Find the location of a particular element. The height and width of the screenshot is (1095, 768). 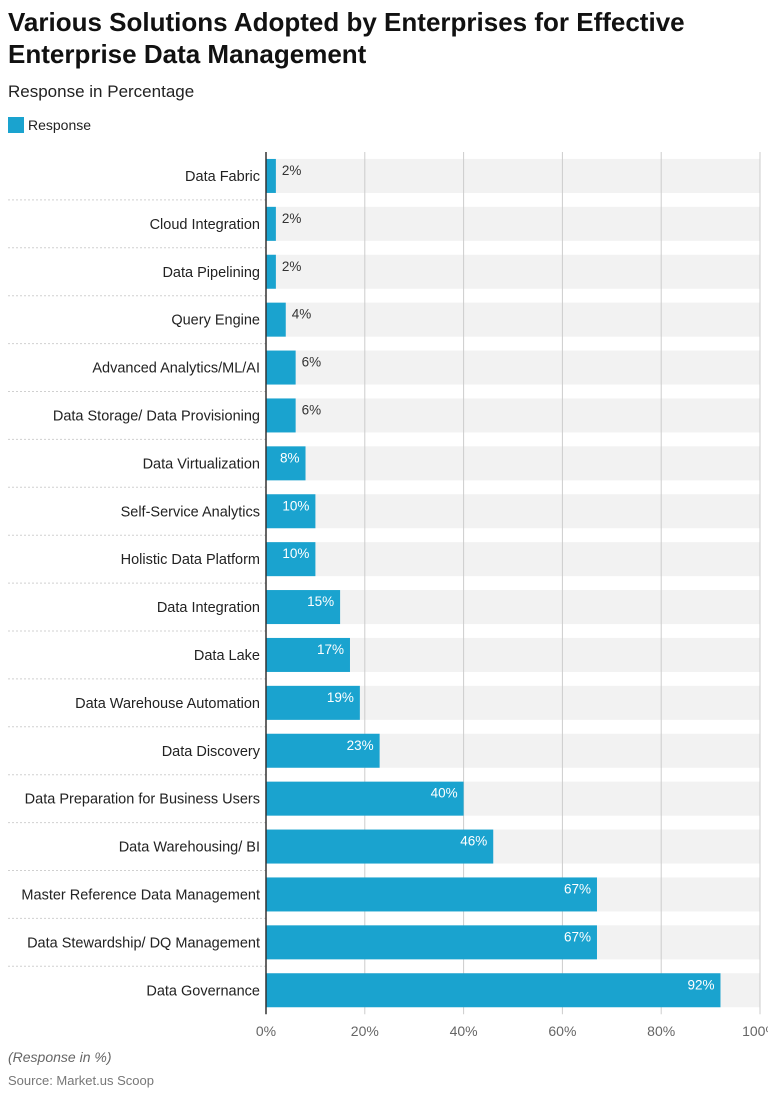

value-label: 17% is located at coordinates (330, 649).